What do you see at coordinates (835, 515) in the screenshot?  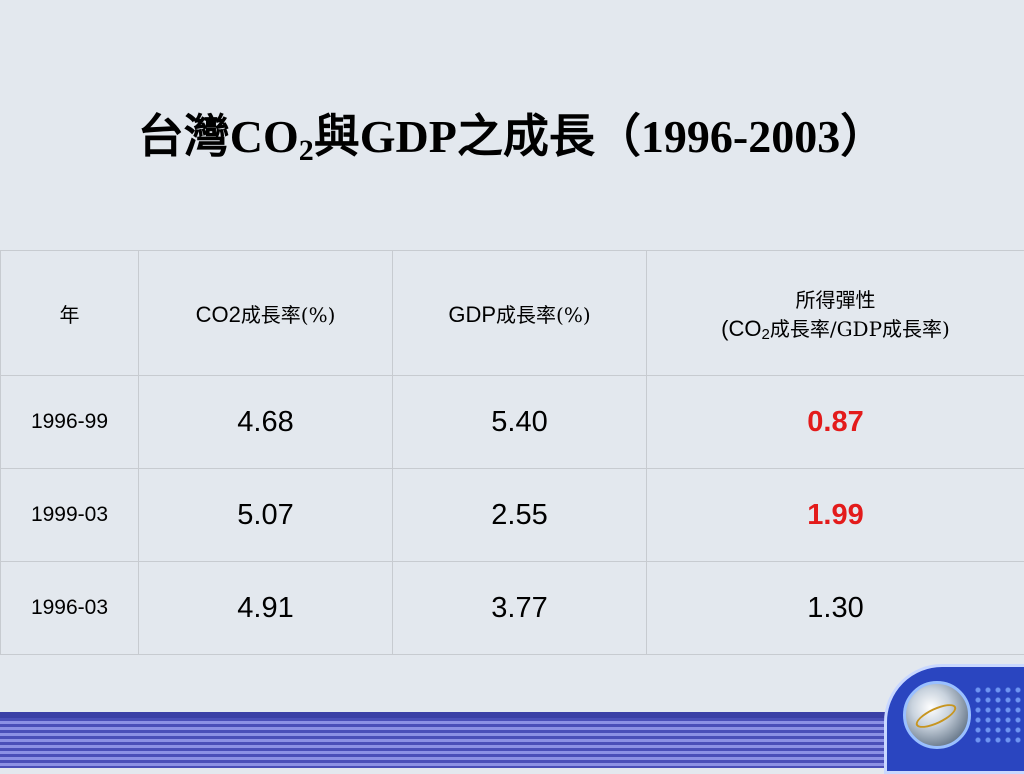 I see `row-elasticity: 1.99` at bounding box center [835, 515].